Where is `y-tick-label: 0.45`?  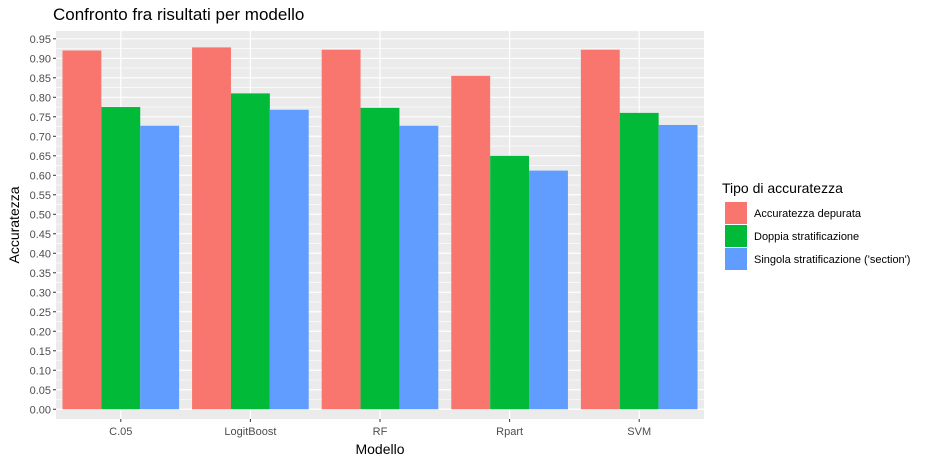 y-tick-label: 0.45 is located at coordinates (40, 235).